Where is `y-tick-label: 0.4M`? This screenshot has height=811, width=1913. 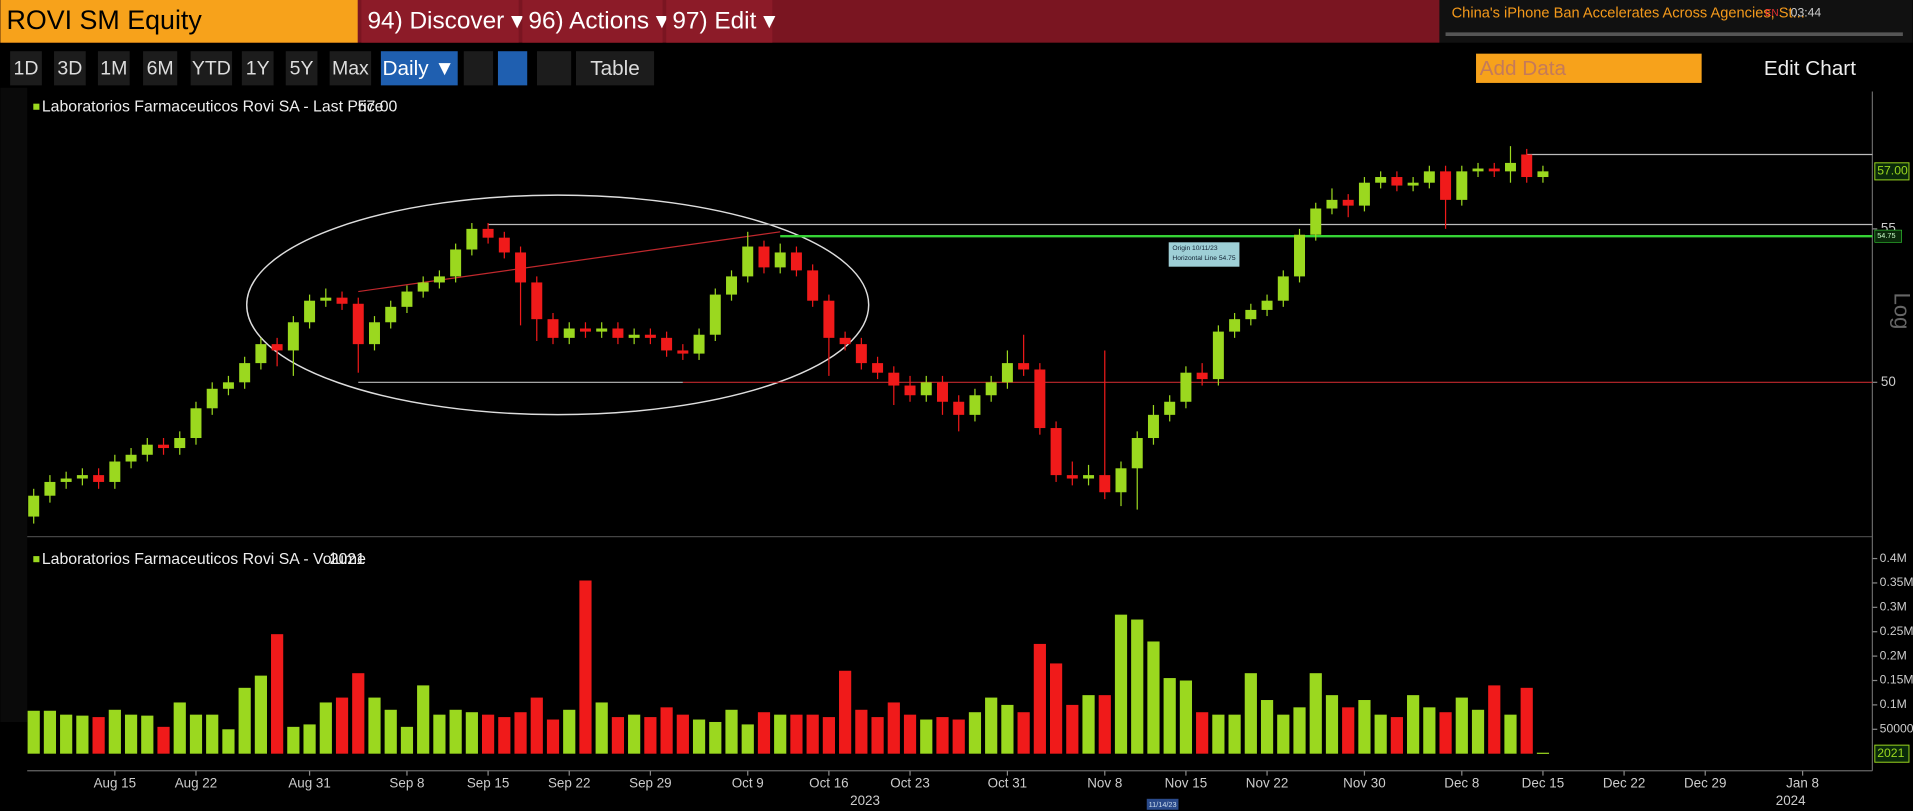 y-tick-label: 0.4M is located at coordinates (1893, 558).